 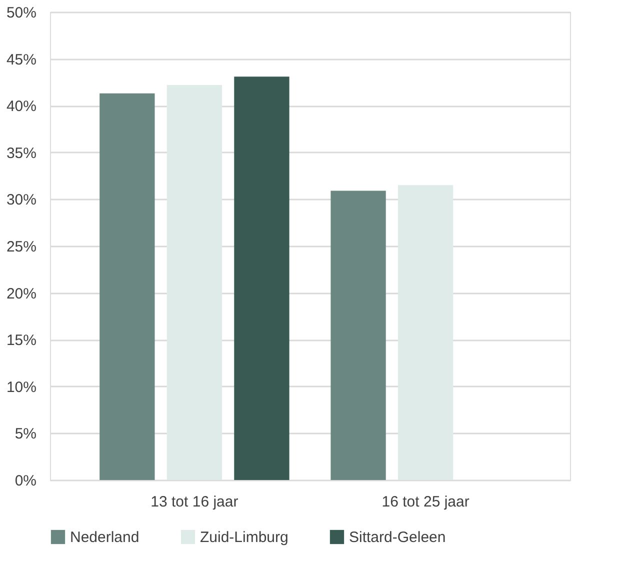 I want to click on y-tick-label: 25%, so click(x=21, y=247).